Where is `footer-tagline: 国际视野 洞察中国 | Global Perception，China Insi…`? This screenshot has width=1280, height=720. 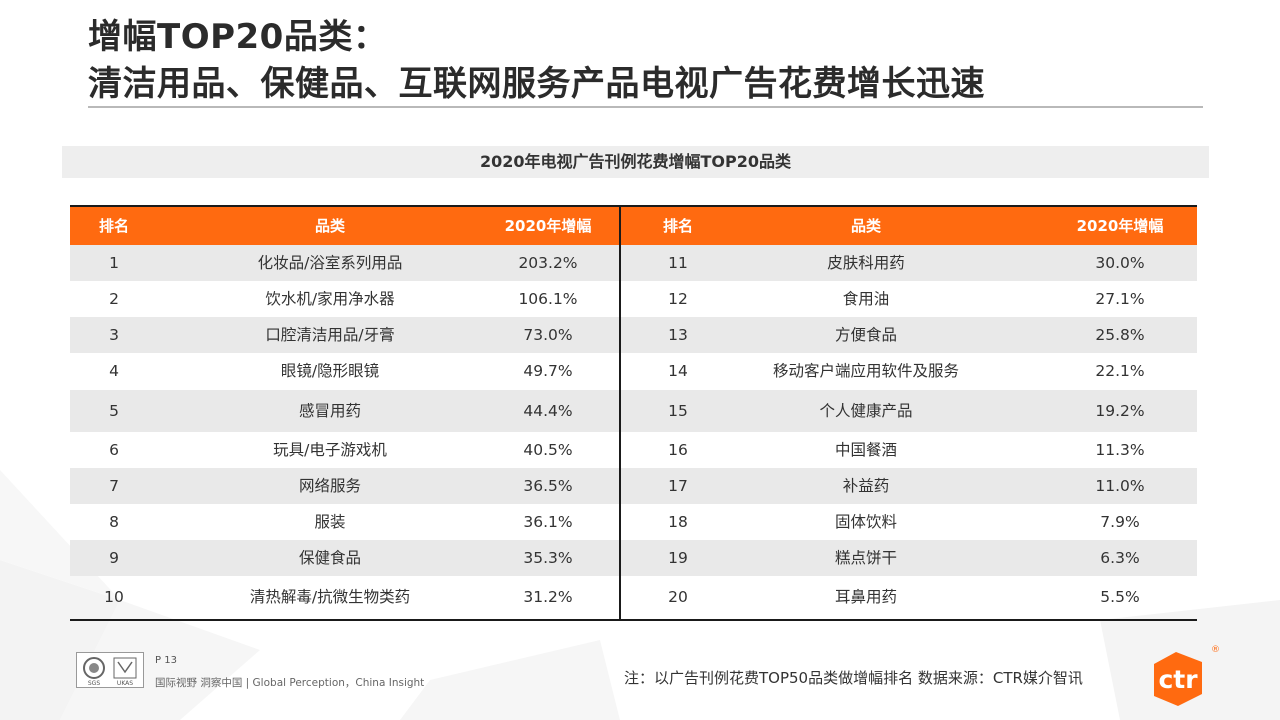
footer-tagline: 国际视野 洞察中国 | Global Perception，China Insi… is located at coordinates (290, 683).